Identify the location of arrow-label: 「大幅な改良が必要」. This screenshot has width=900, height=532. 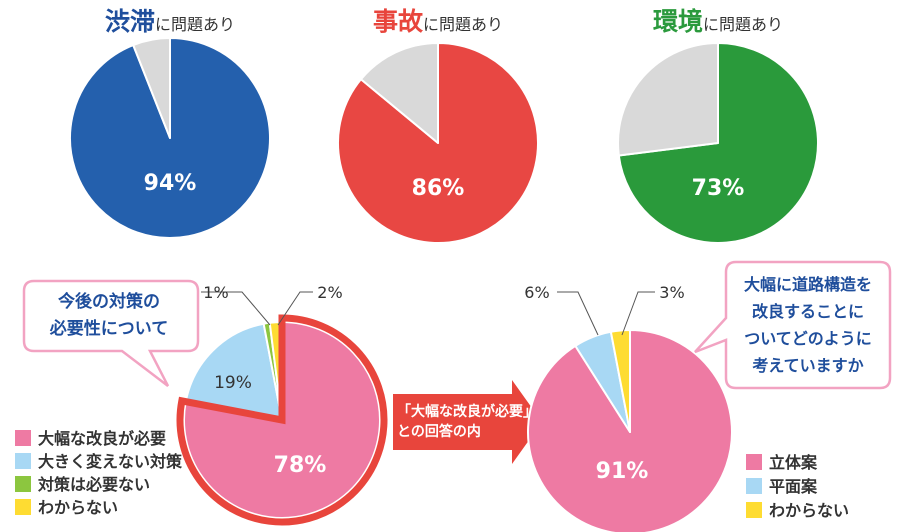
(467, 411).